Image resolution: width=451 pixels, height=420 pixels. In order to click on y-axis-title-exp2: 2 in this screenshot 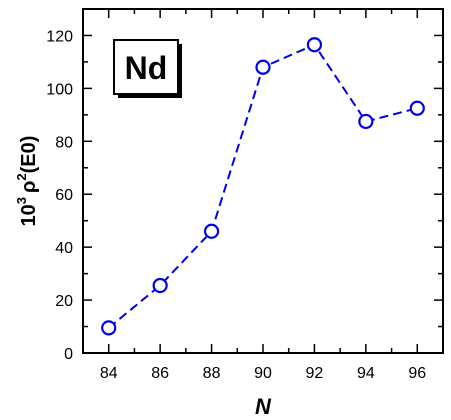, I will do `click(21, 176)`.